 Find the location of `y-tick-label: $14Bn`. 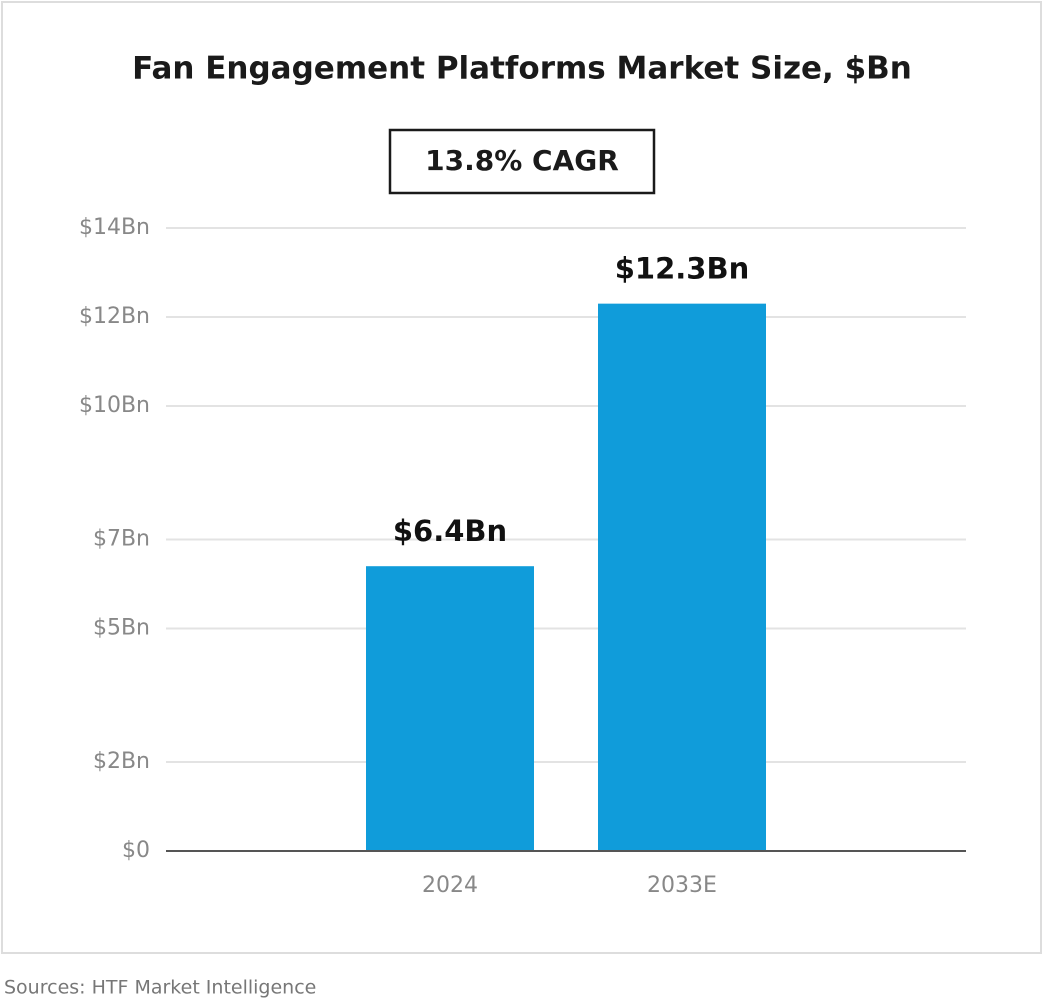

y-tick-label: $14Bn is located at coordinates (114, 227).